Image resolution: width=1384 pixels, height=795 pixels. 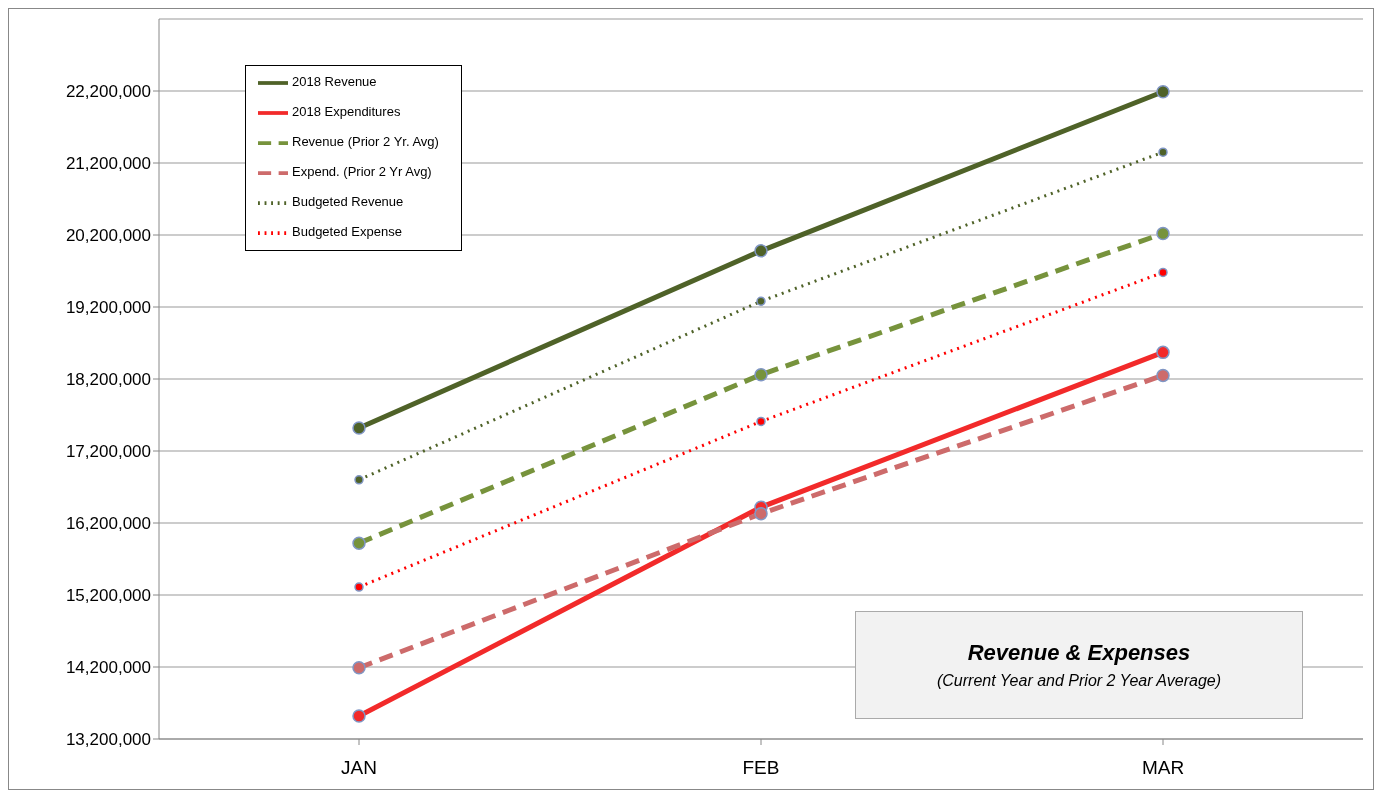 What do you see at coordinates (365, 142) in the screenshot?
I see `legend-label: Revenue (Prior 2 Yr. Avg)` at bounding box center [365, 142].